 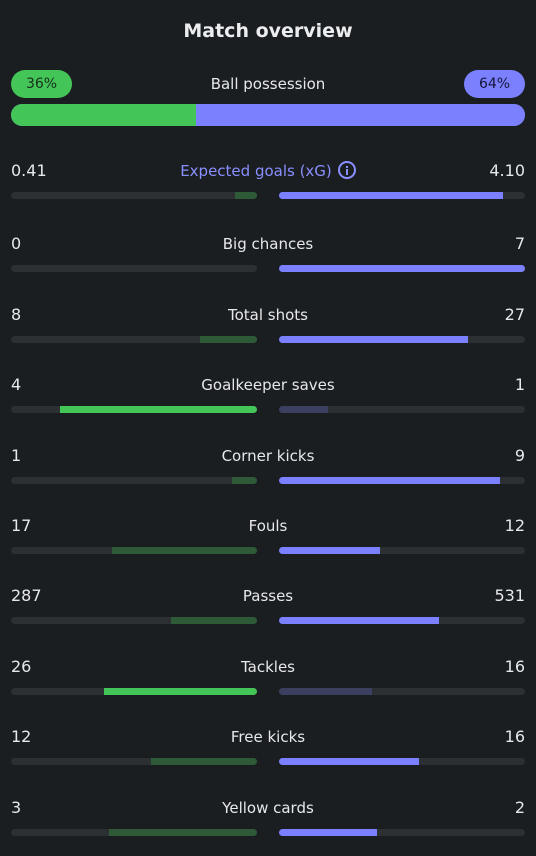 I want to click on away-value: 2, so click(x=519, y=807).